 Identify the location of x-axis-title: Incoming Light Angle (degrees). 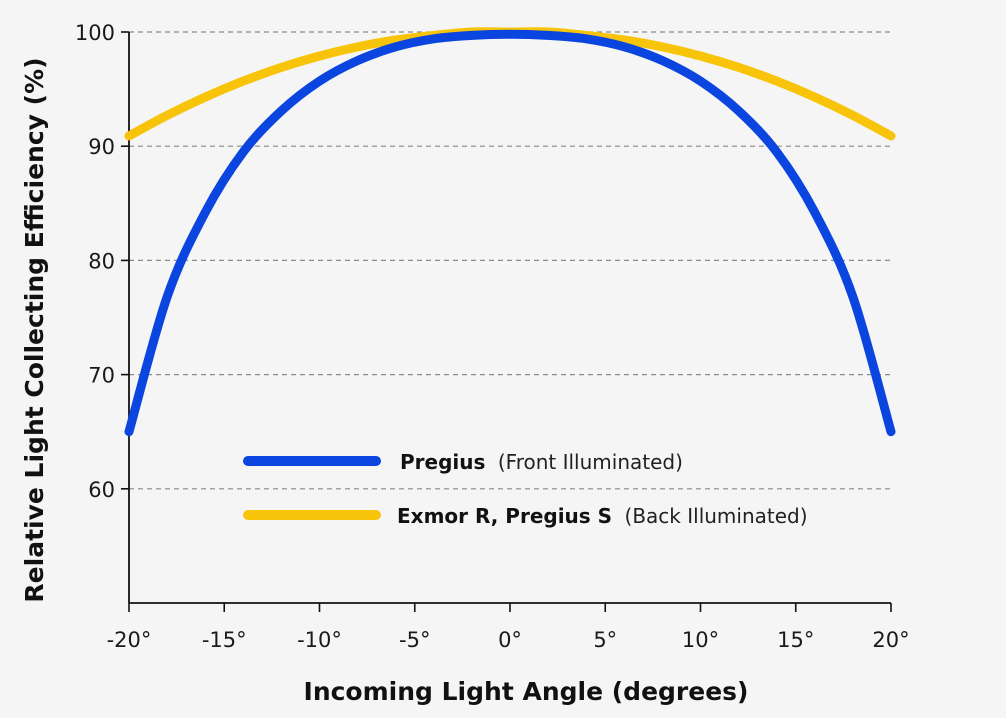
(526, 691).